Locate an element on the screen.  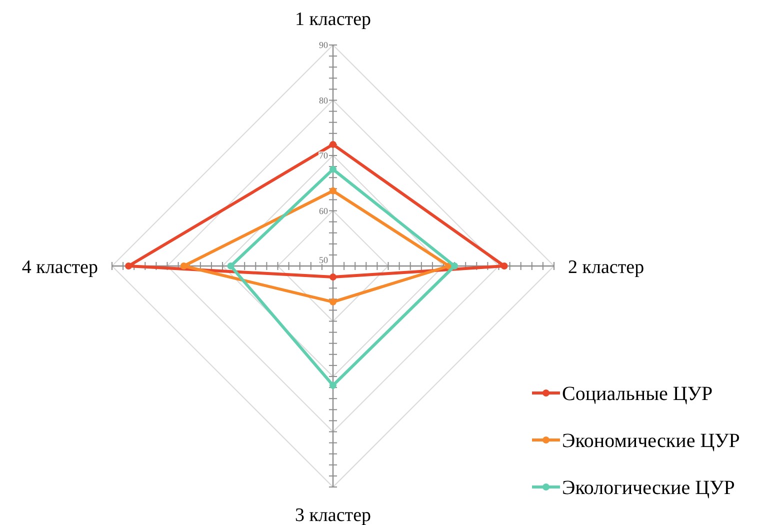
y-tick-label: 50 is located at coordinates (323, 260).